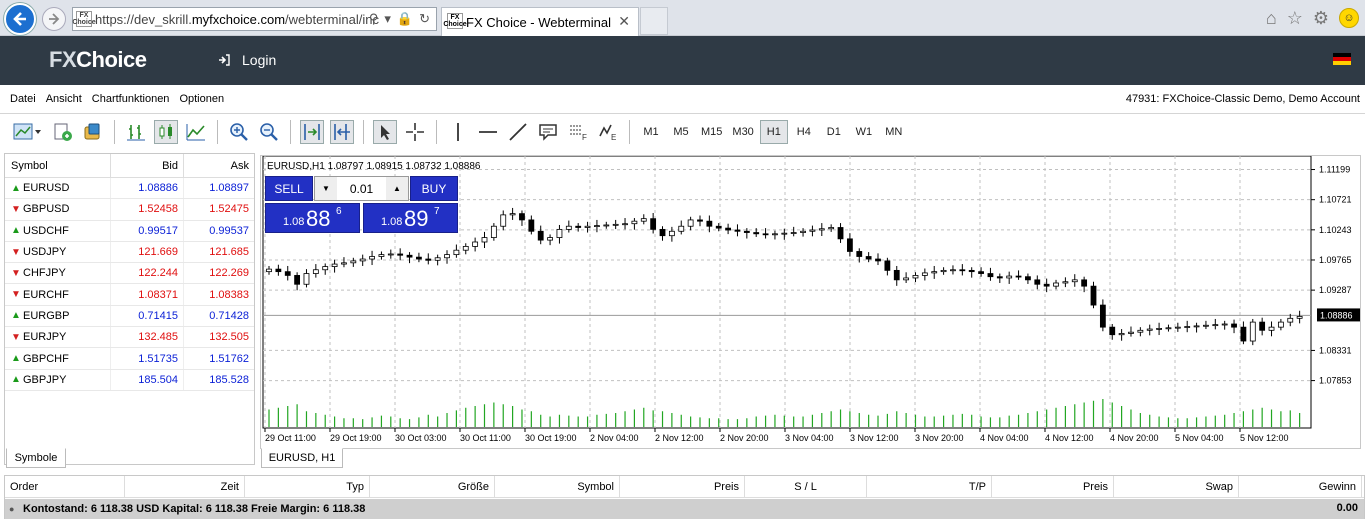 The image size is (1365, 519). Describe the element at coordinates (773, 131) in the screenshot. I see `timeframe-h1: H1` at that location.